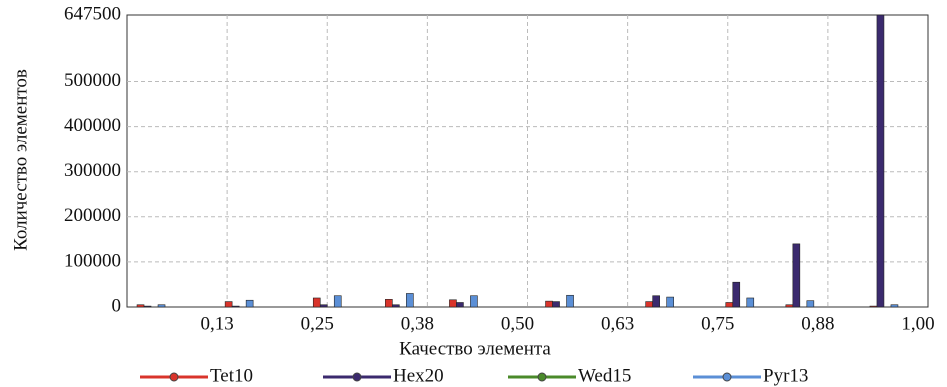 The height and width of the screenshot is (387, 947). What do you see at coordinates (92, 215) in the screenshot?
I see `y-tick-label: 200000` at bounding box center [92, 215].